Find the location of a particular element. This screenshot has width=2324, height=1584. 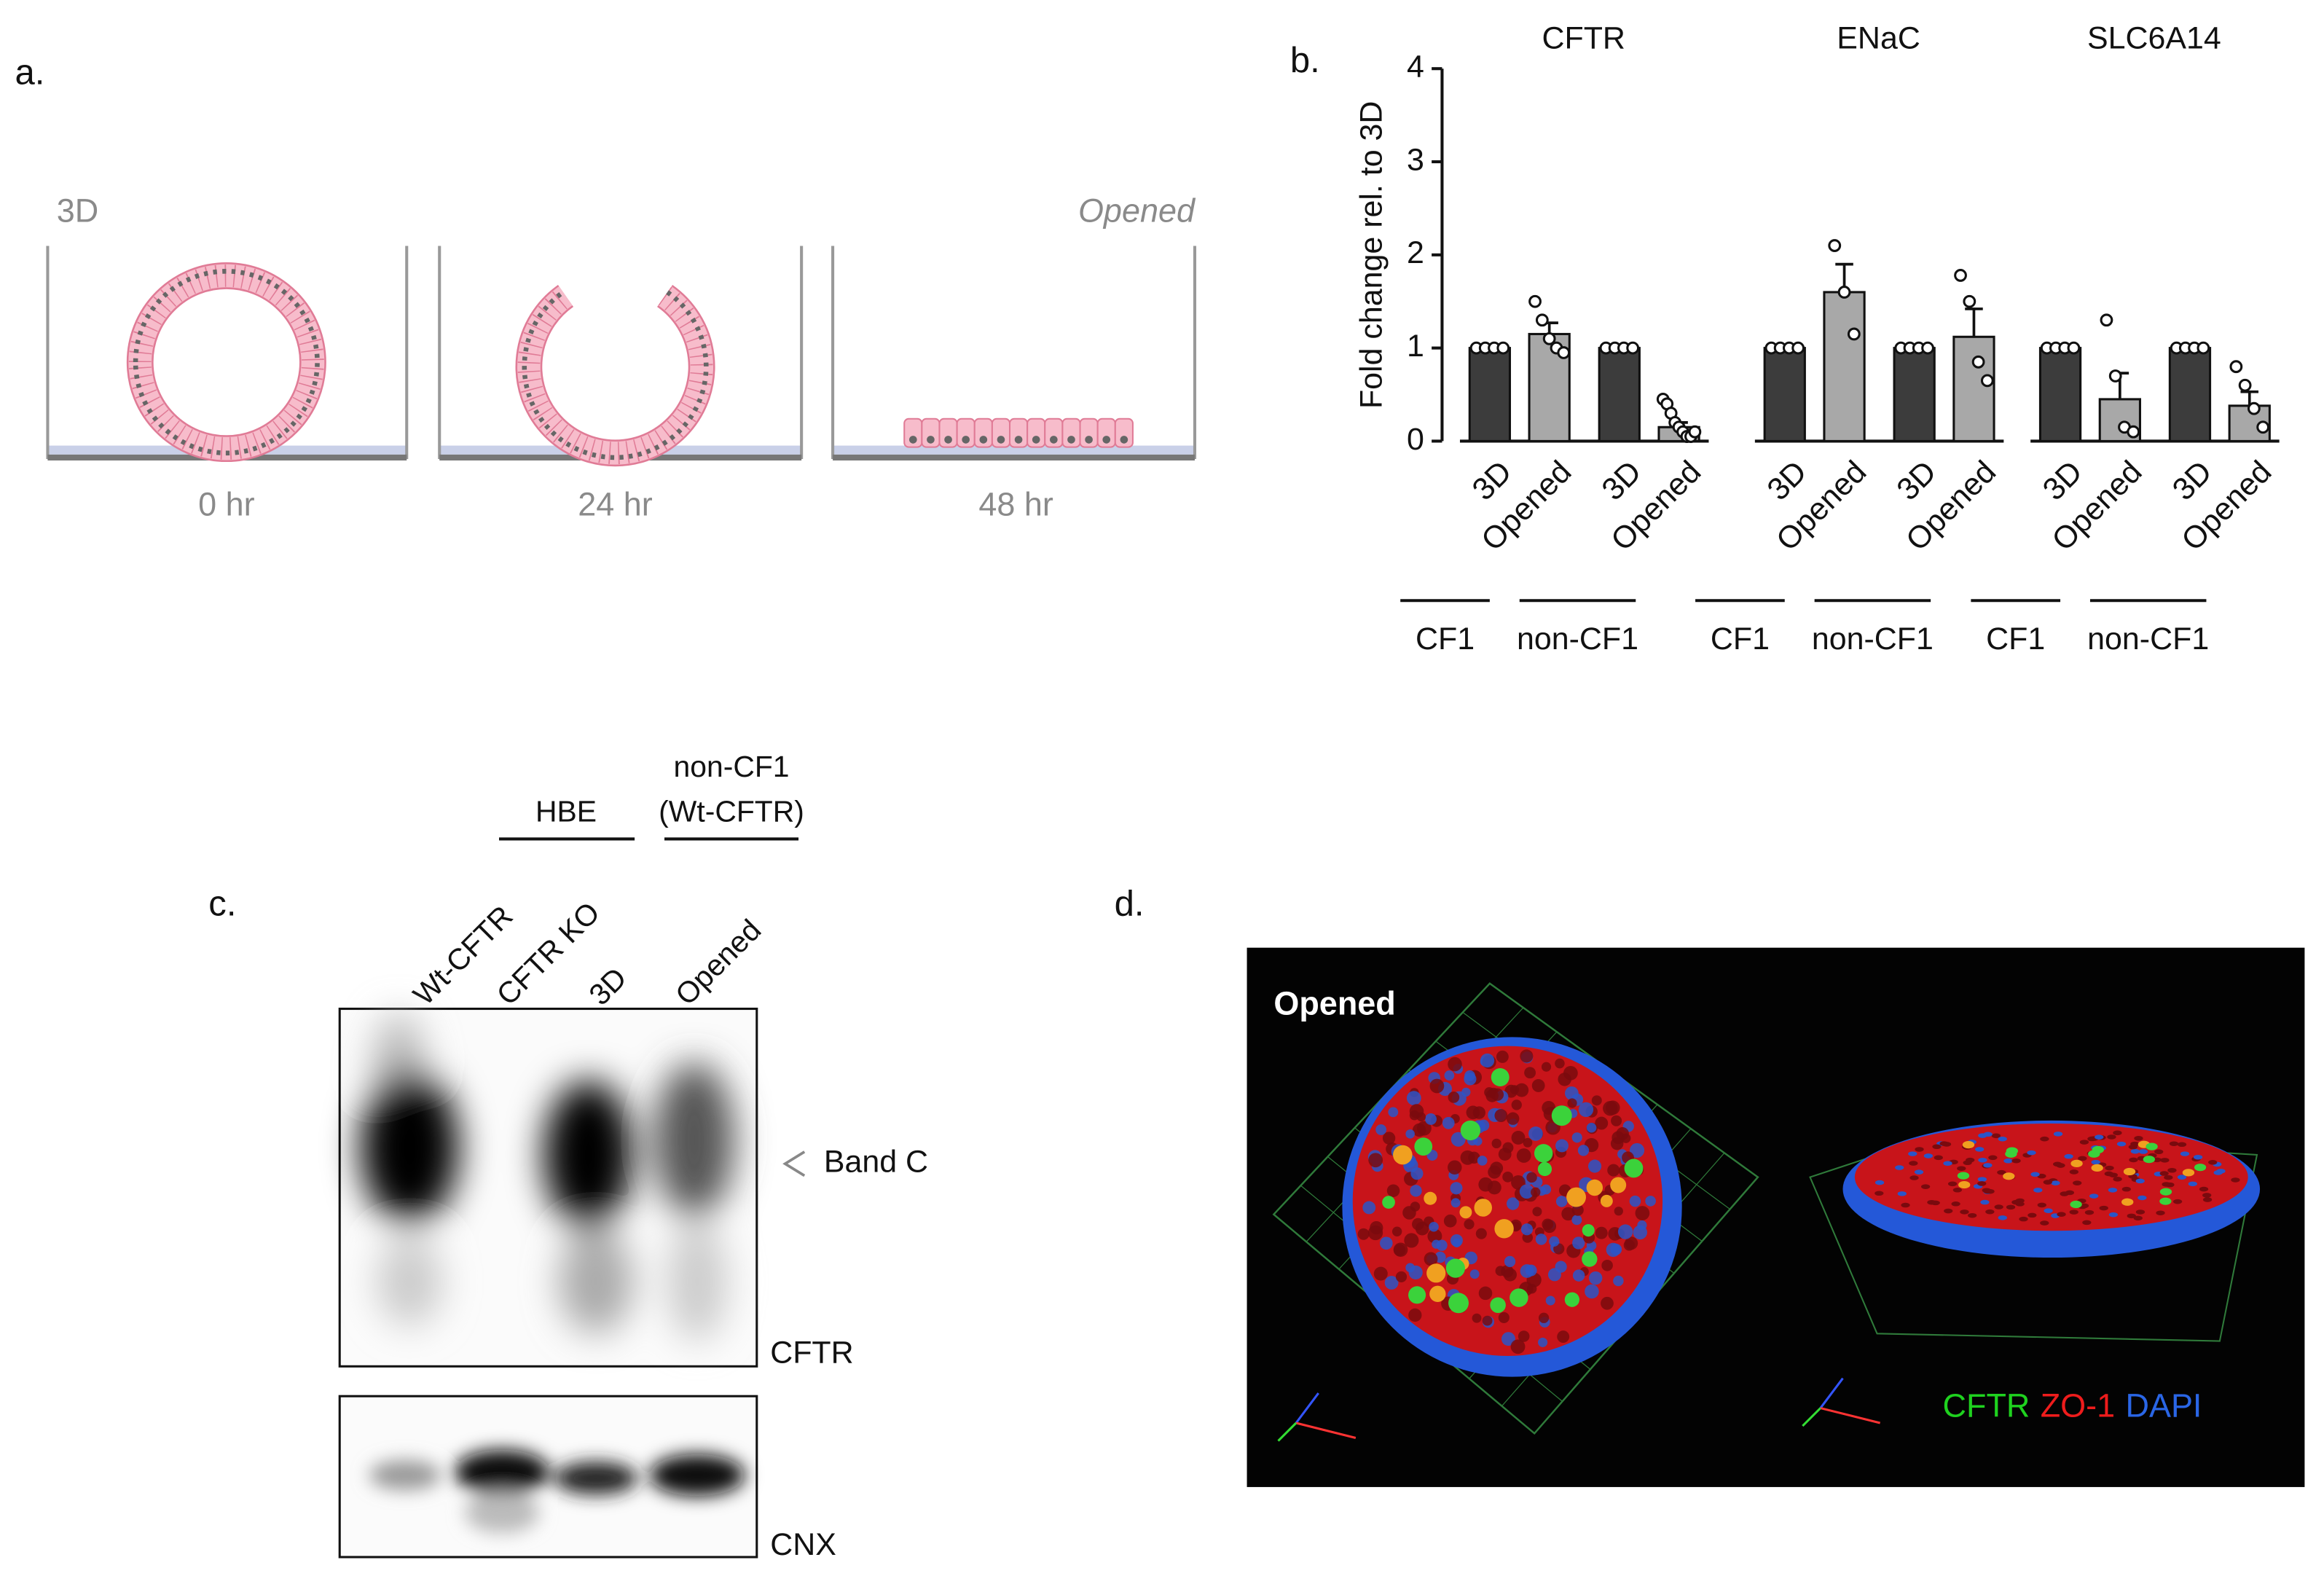

legend: CFTR ZO-1 DAPI is located at coordinates (2072, 1405).